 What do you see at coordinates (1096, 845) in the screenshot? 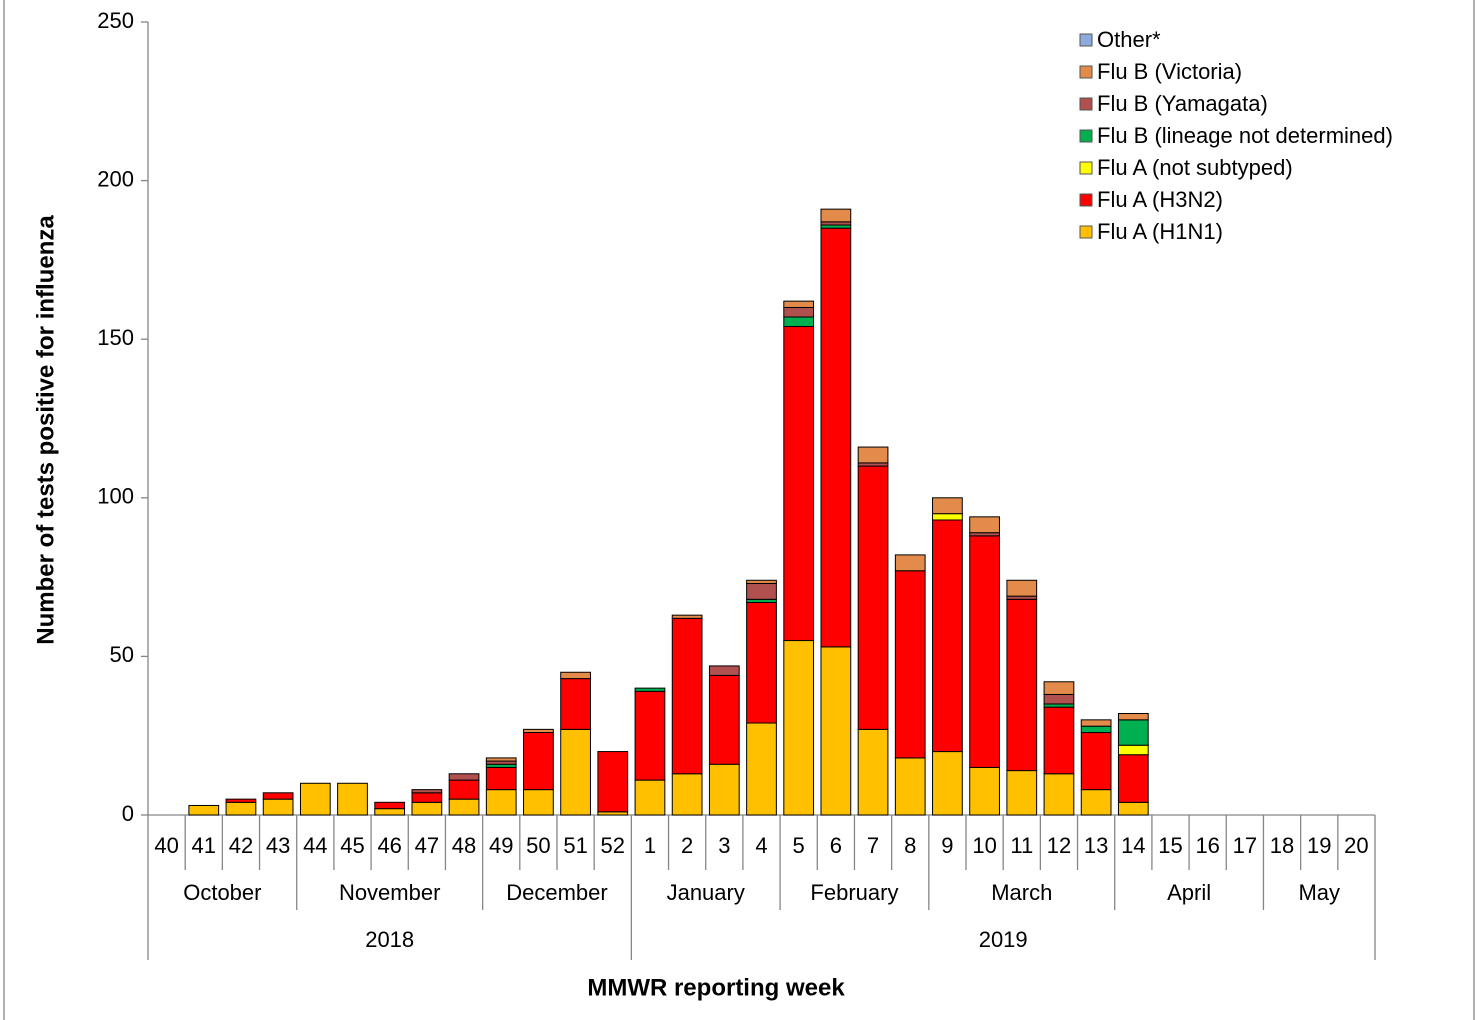
I see `x-tick-label: 13` at bounding box center [1096, 845].